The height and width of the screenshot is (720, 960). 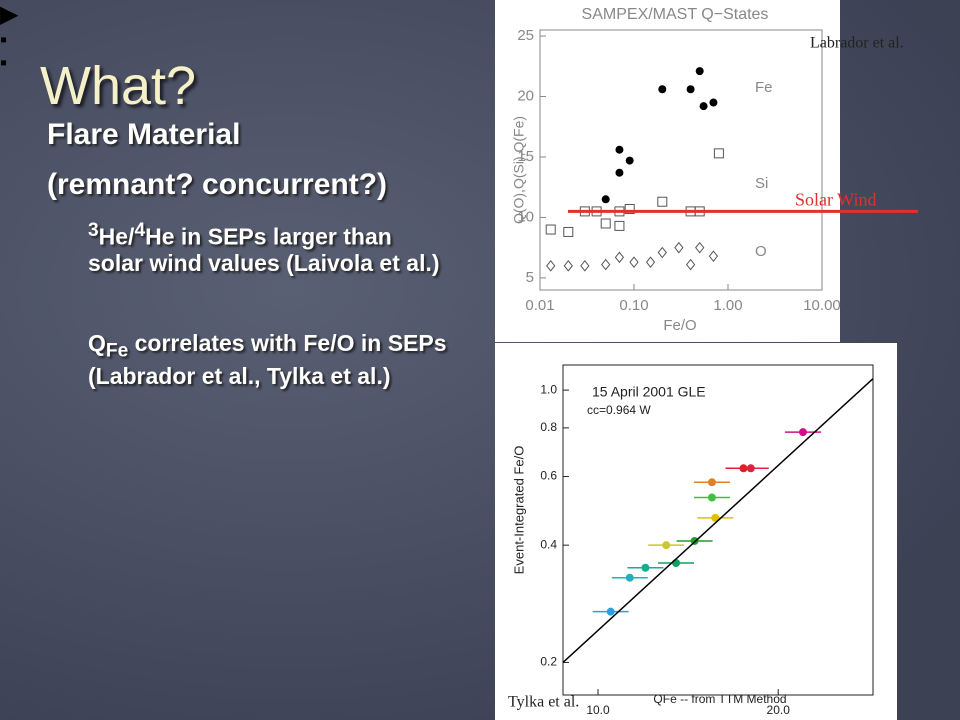 I want to click on credit: Tylka et al., so click(x=543, y=702).